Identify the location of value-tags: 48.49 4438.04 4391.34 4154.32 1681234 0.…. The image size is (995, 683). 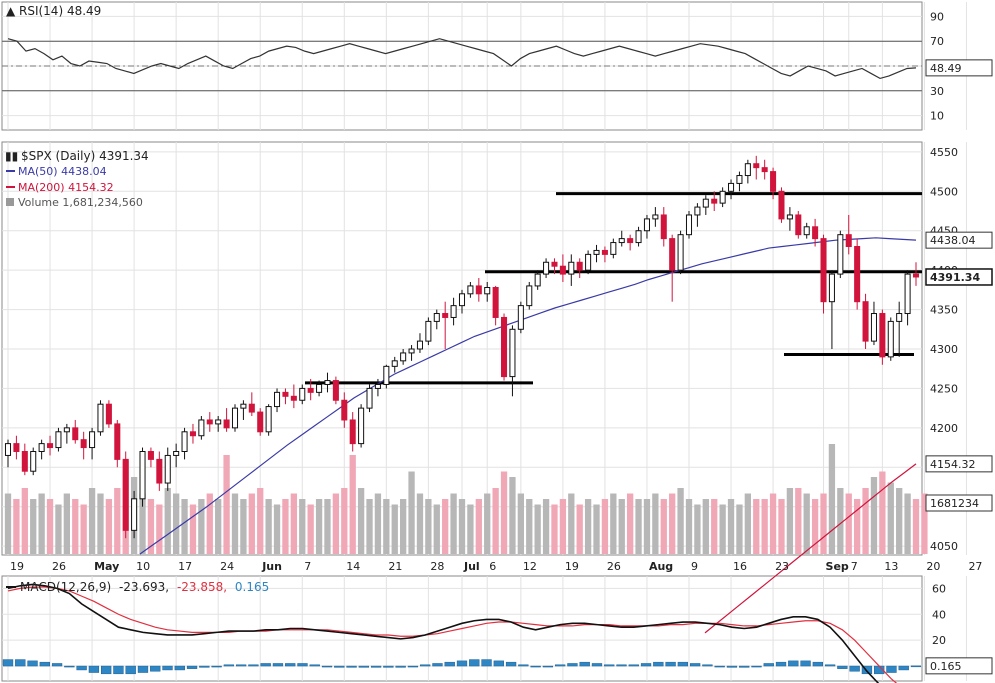
(959, 367).